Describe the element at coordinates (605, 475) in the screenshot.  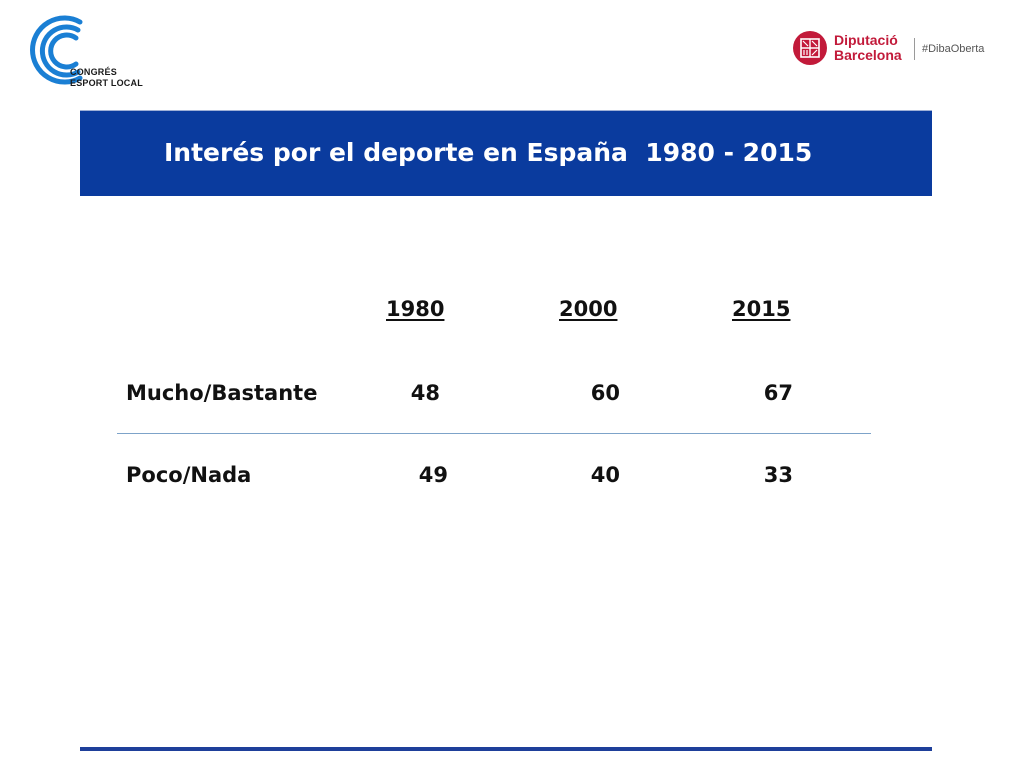
I see `cell-poco-2000: 40` at that location.